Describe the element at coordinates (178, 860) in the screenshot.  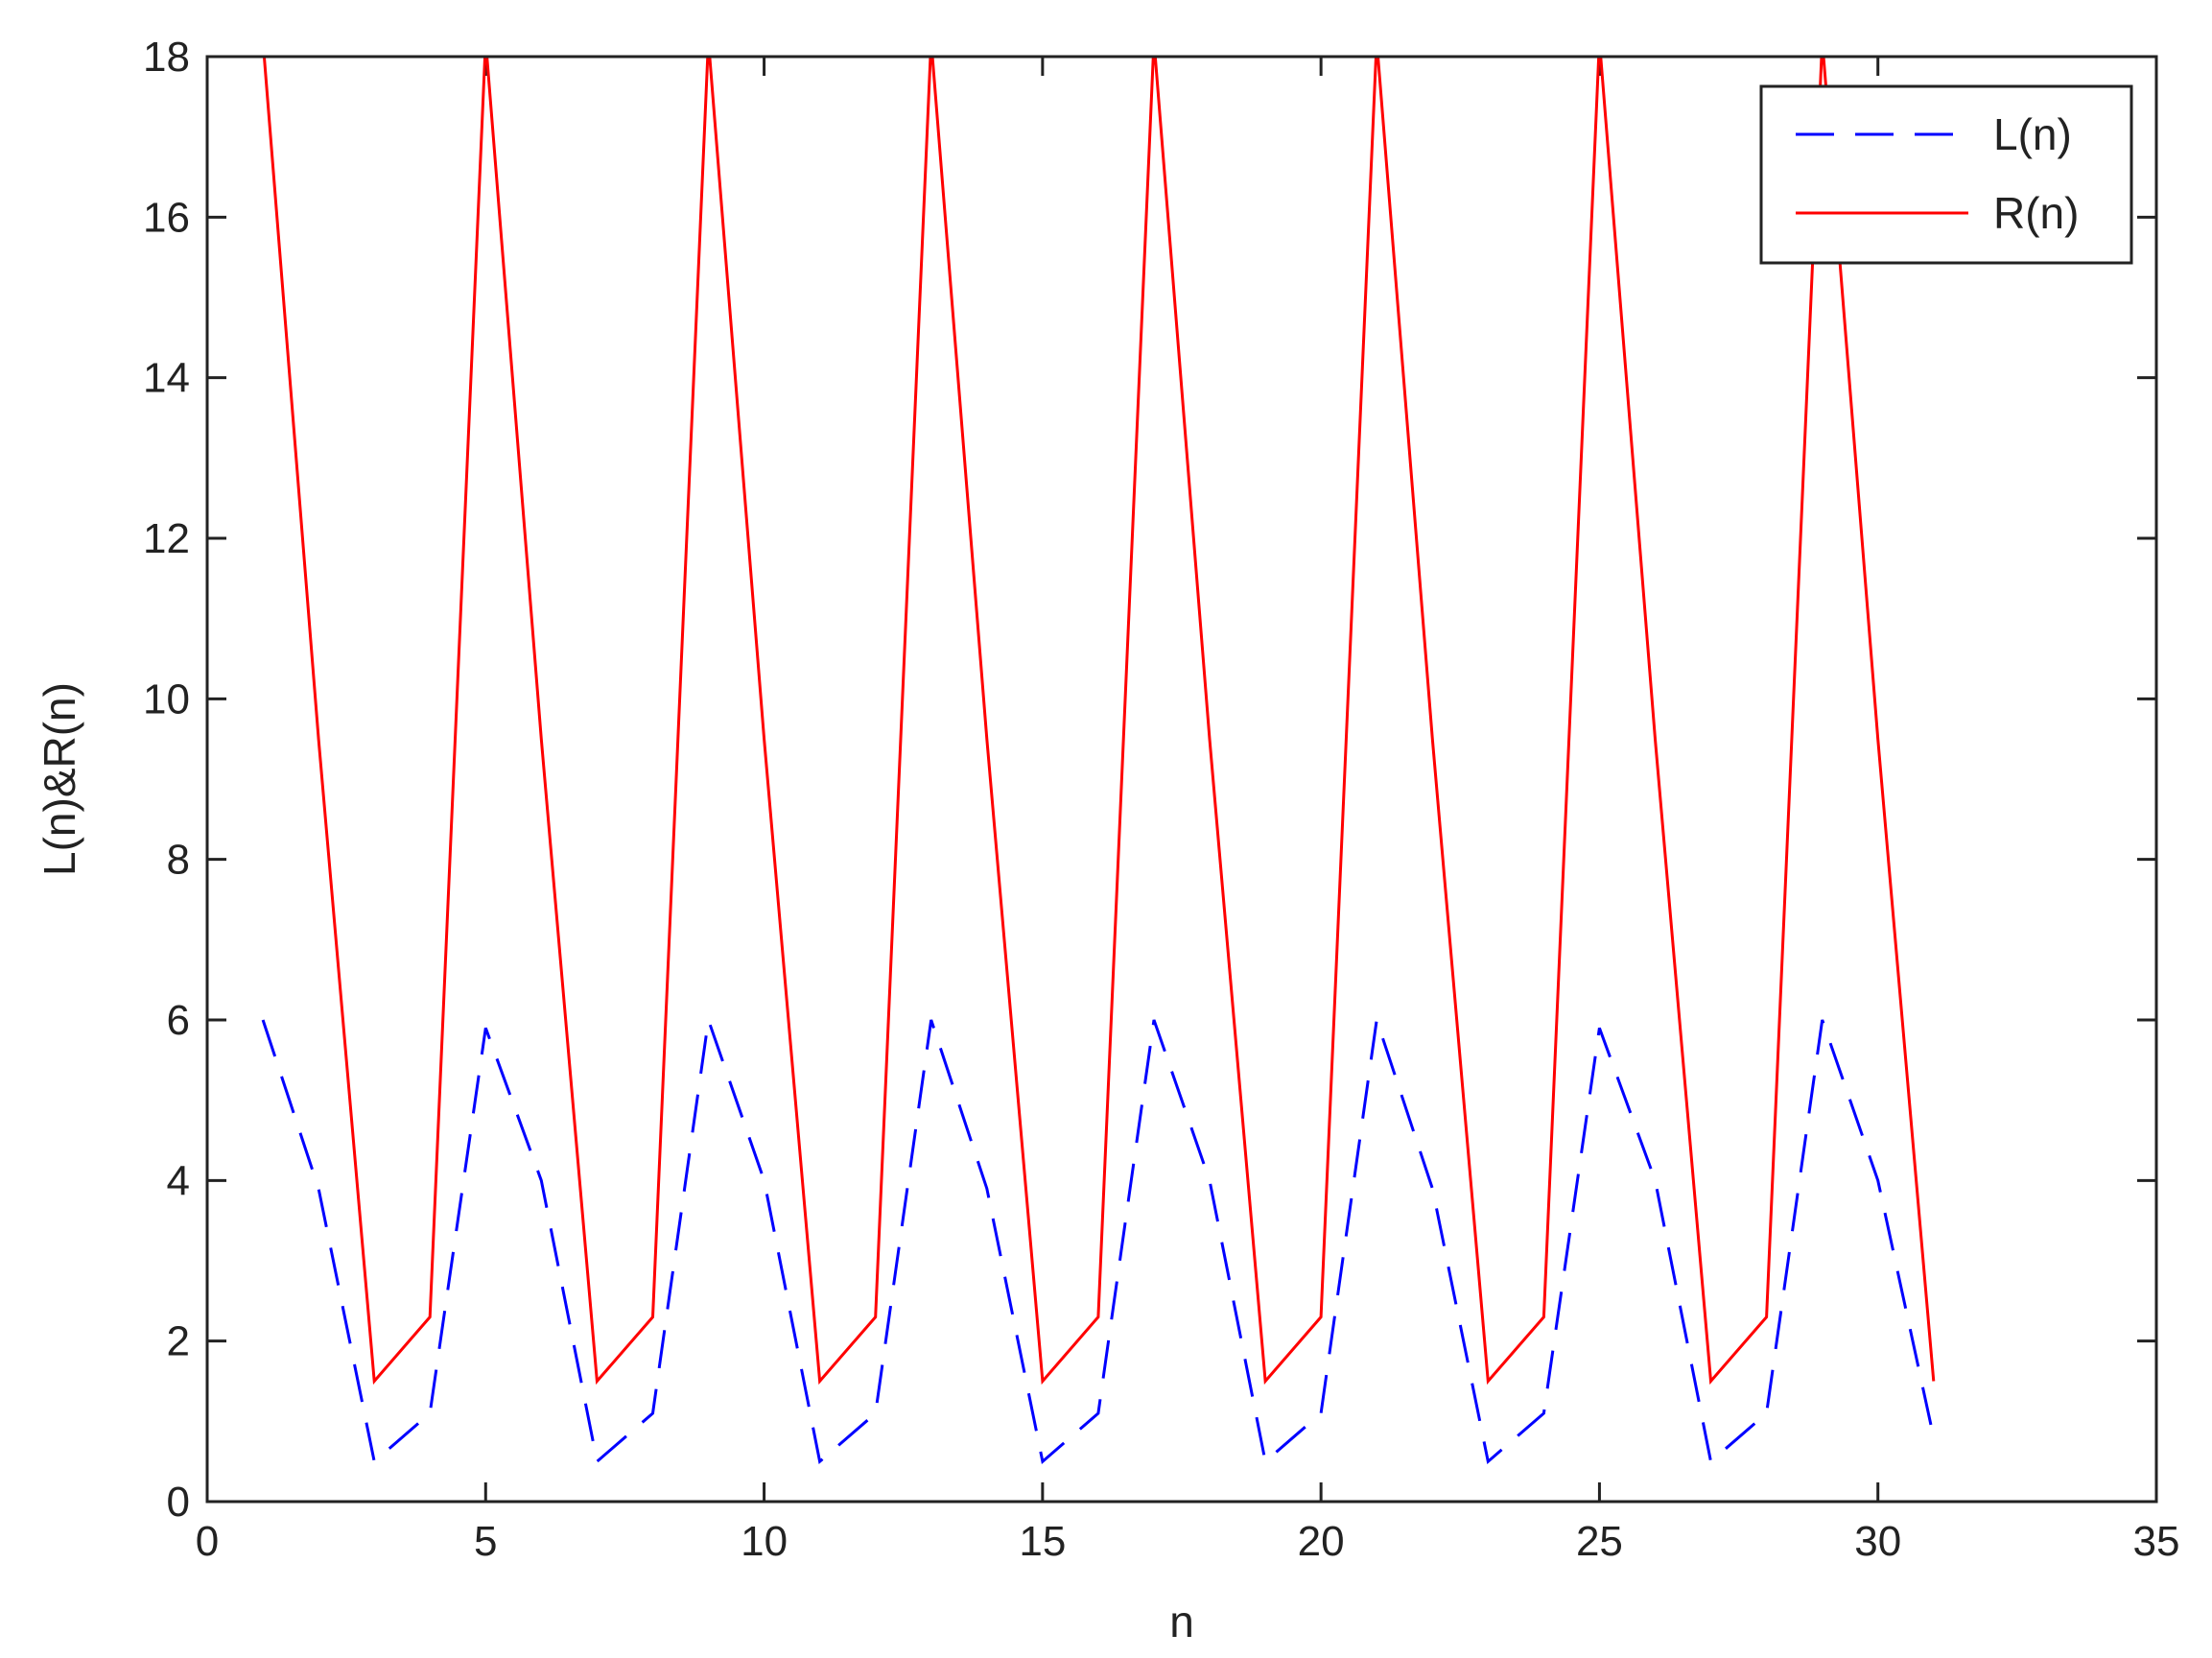
I see `y-tick-label-4: 8` at that location.